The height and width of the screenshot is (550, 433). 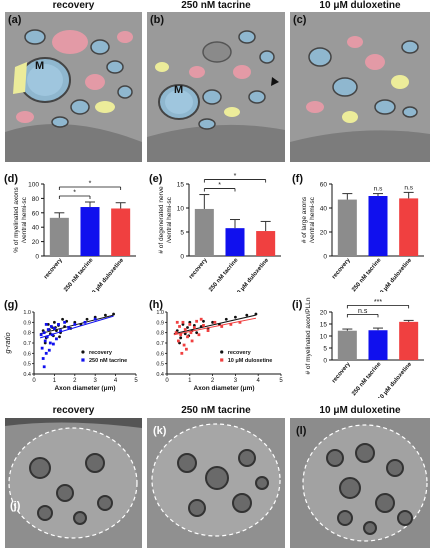 I want to click on y-tick-label: 15, so click(x=324, y=325).